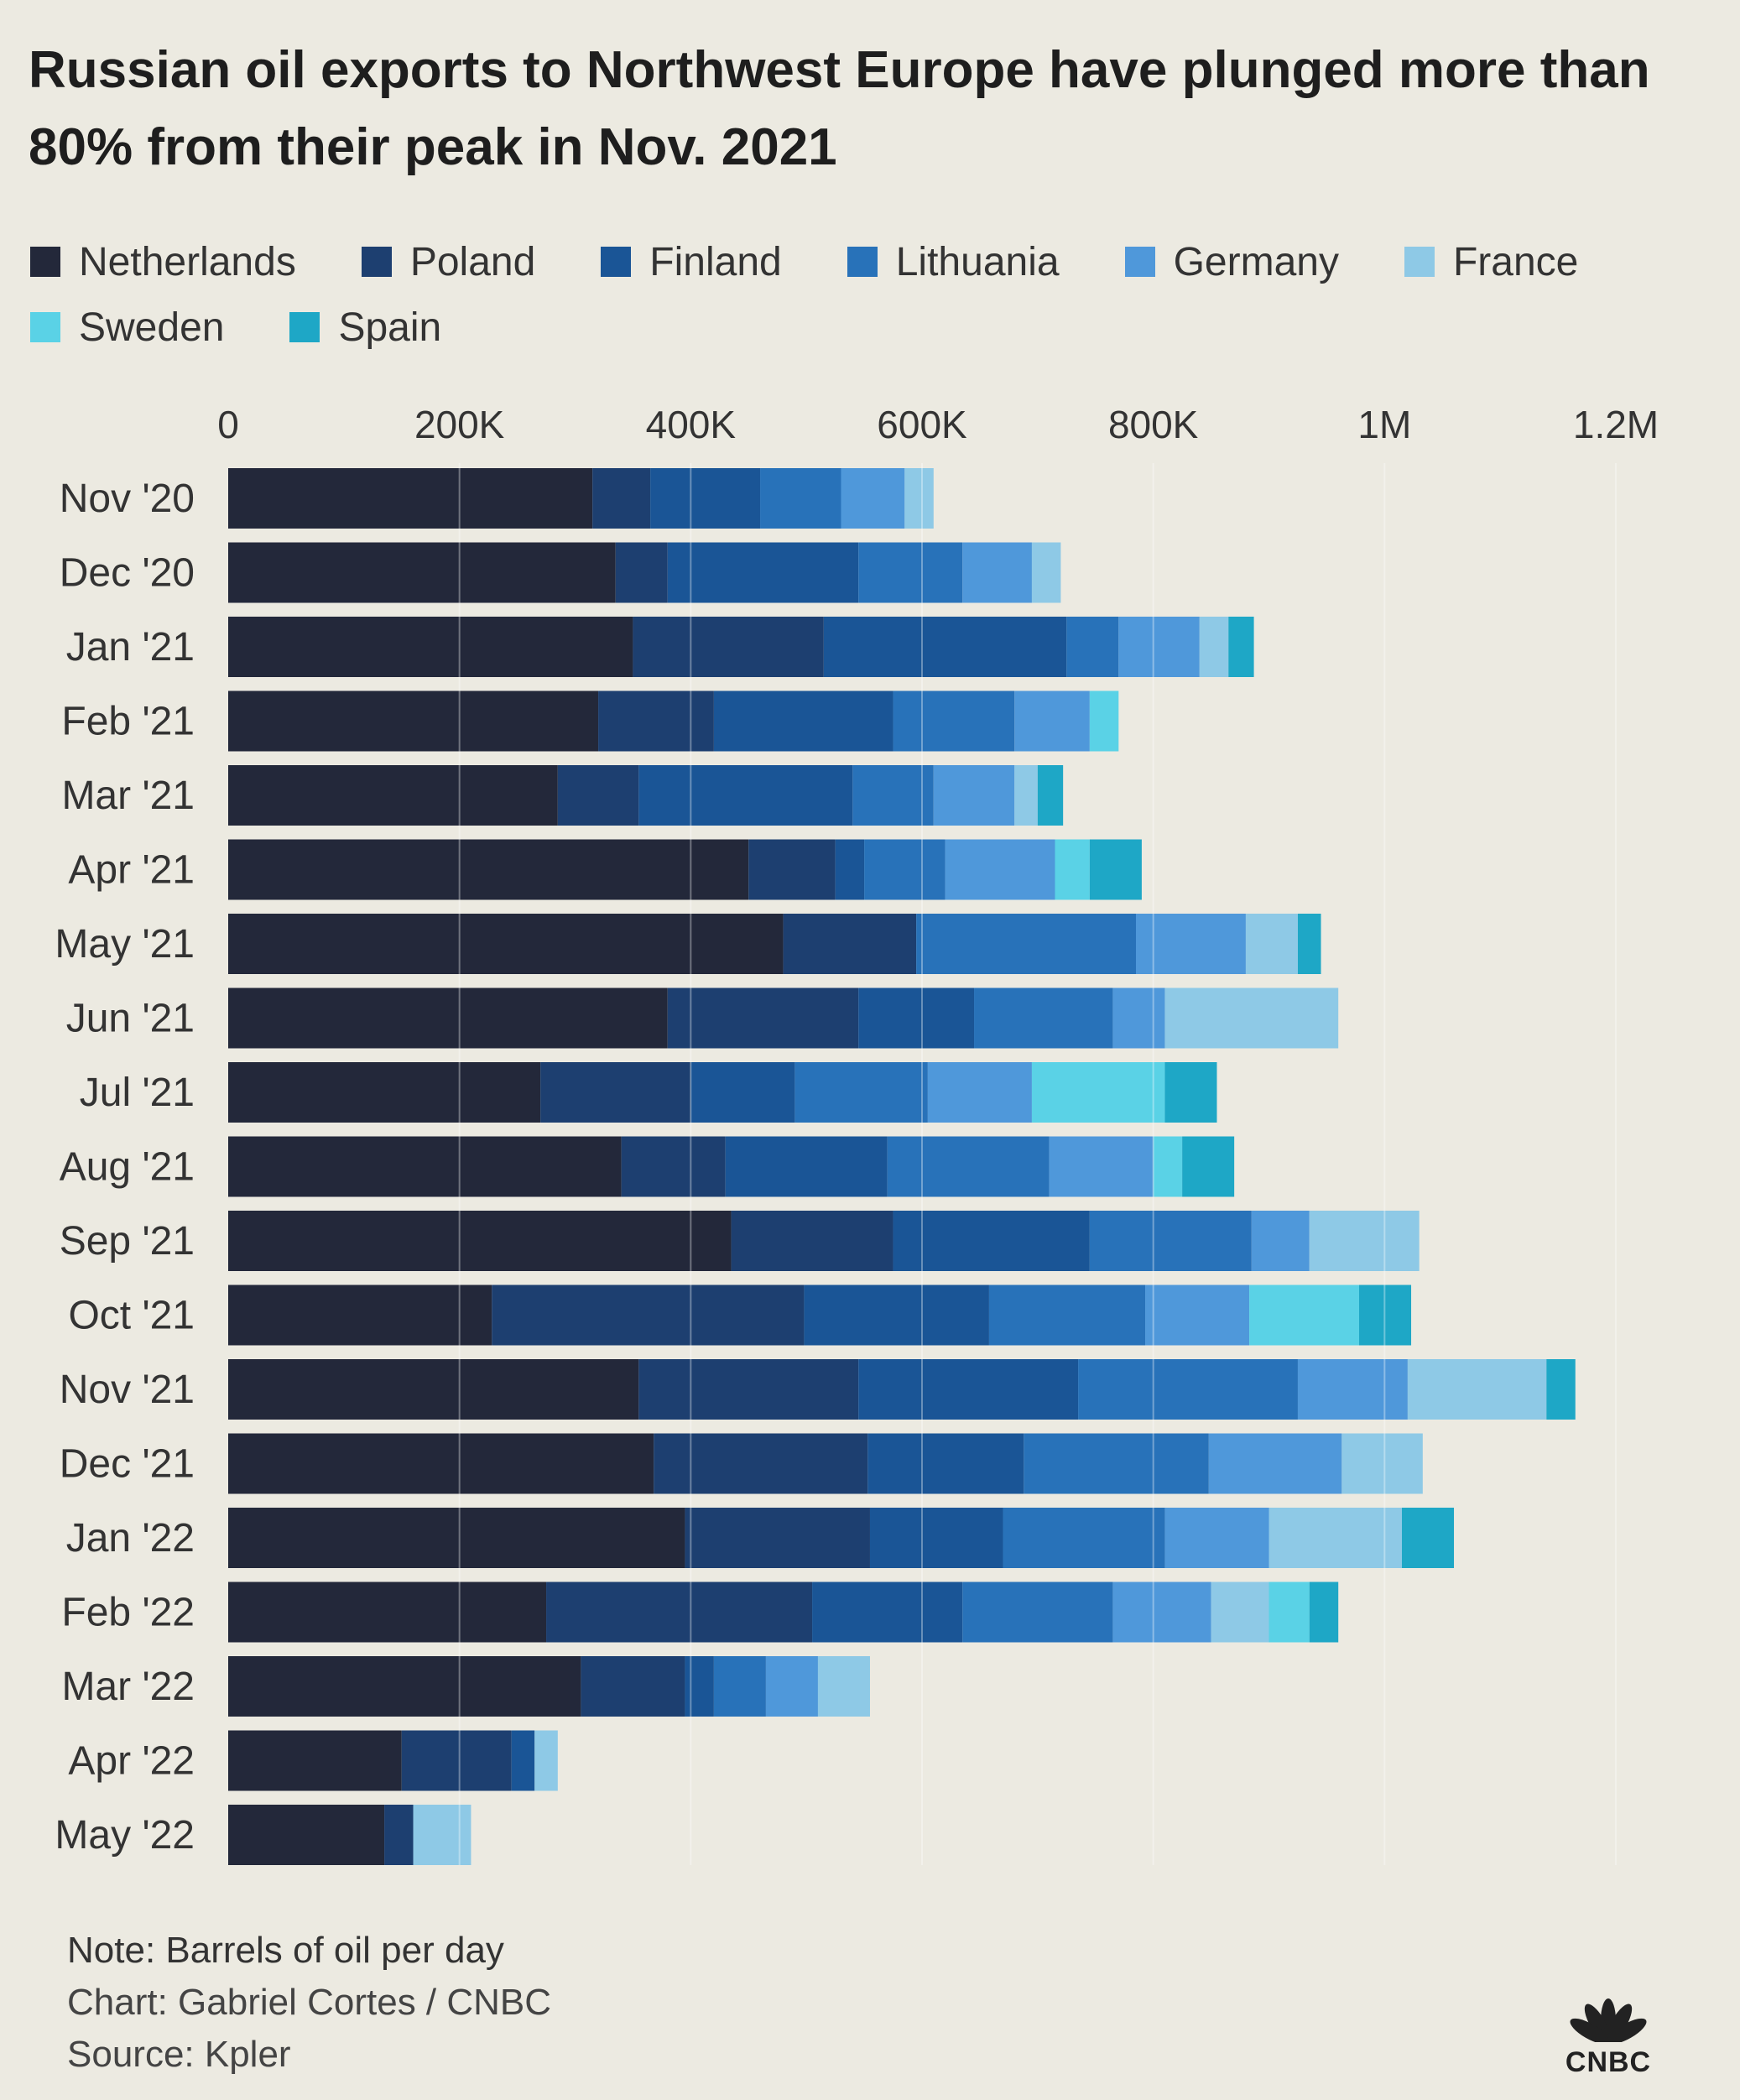 This screenshot has height=2100, width=1740. I want to click on bar-may-21-germany, so click(1190, 944).